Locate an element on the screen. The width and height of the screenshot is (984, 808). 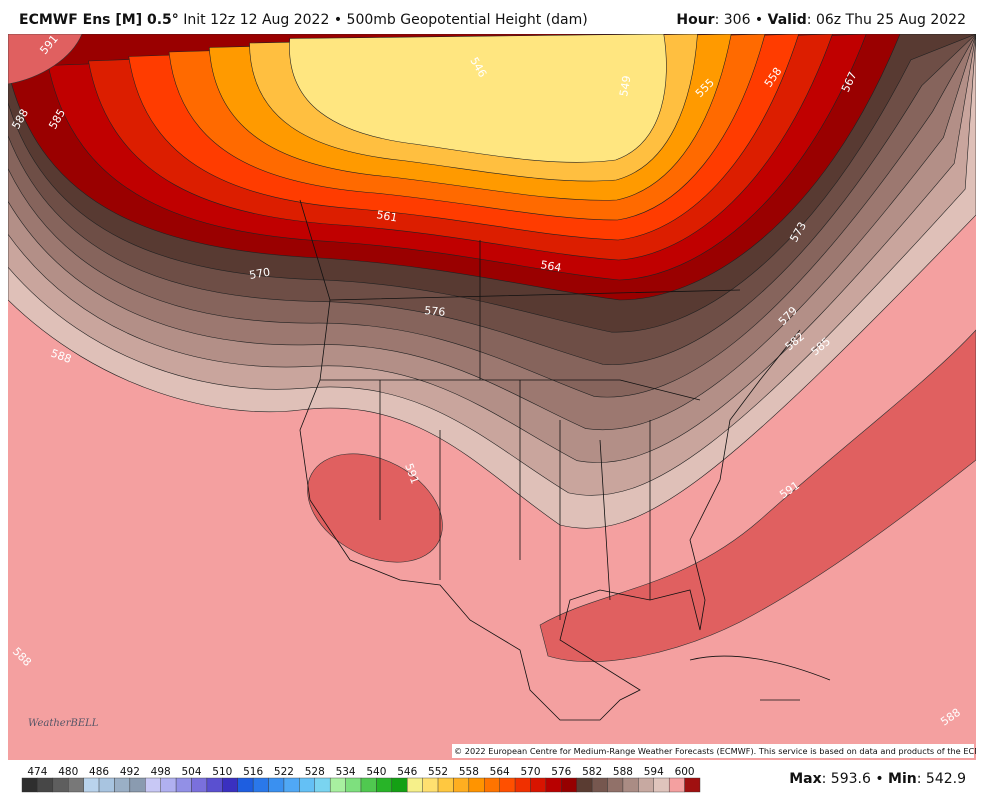
logo: WeatherBELL is located at coordinates (63, 723).